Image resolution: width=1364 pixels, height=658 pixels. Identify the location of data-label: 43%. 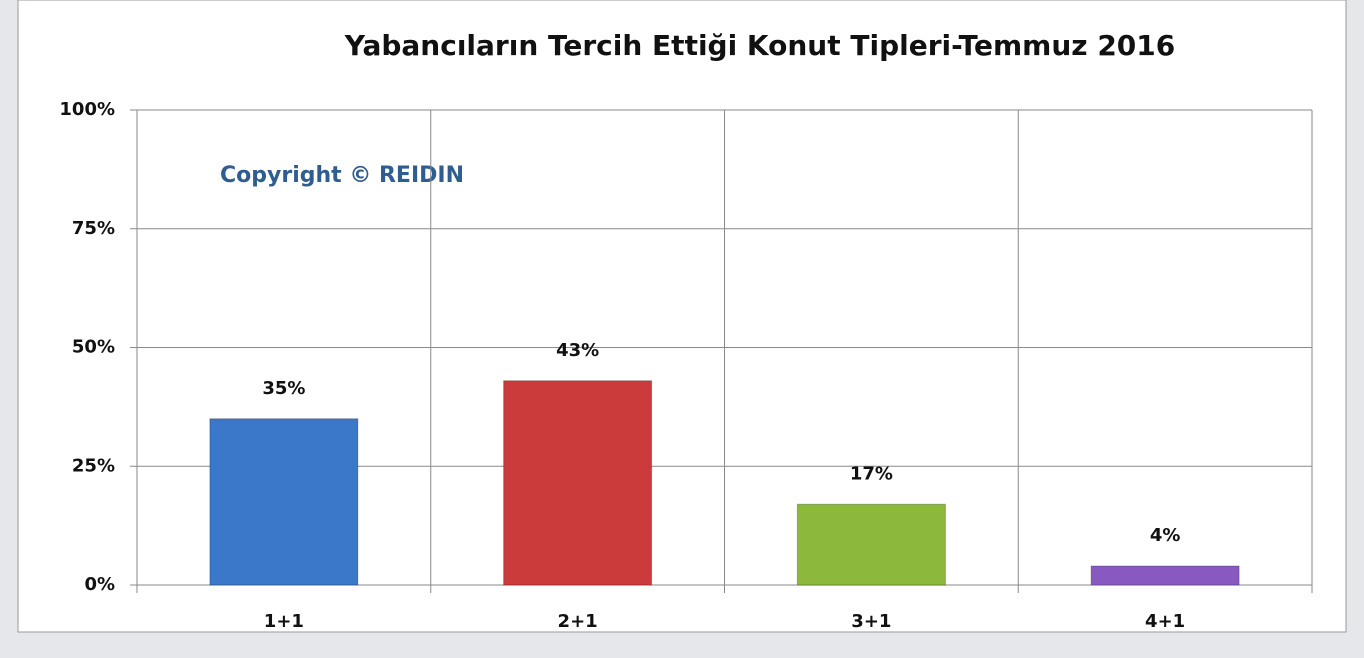
(577, 350).